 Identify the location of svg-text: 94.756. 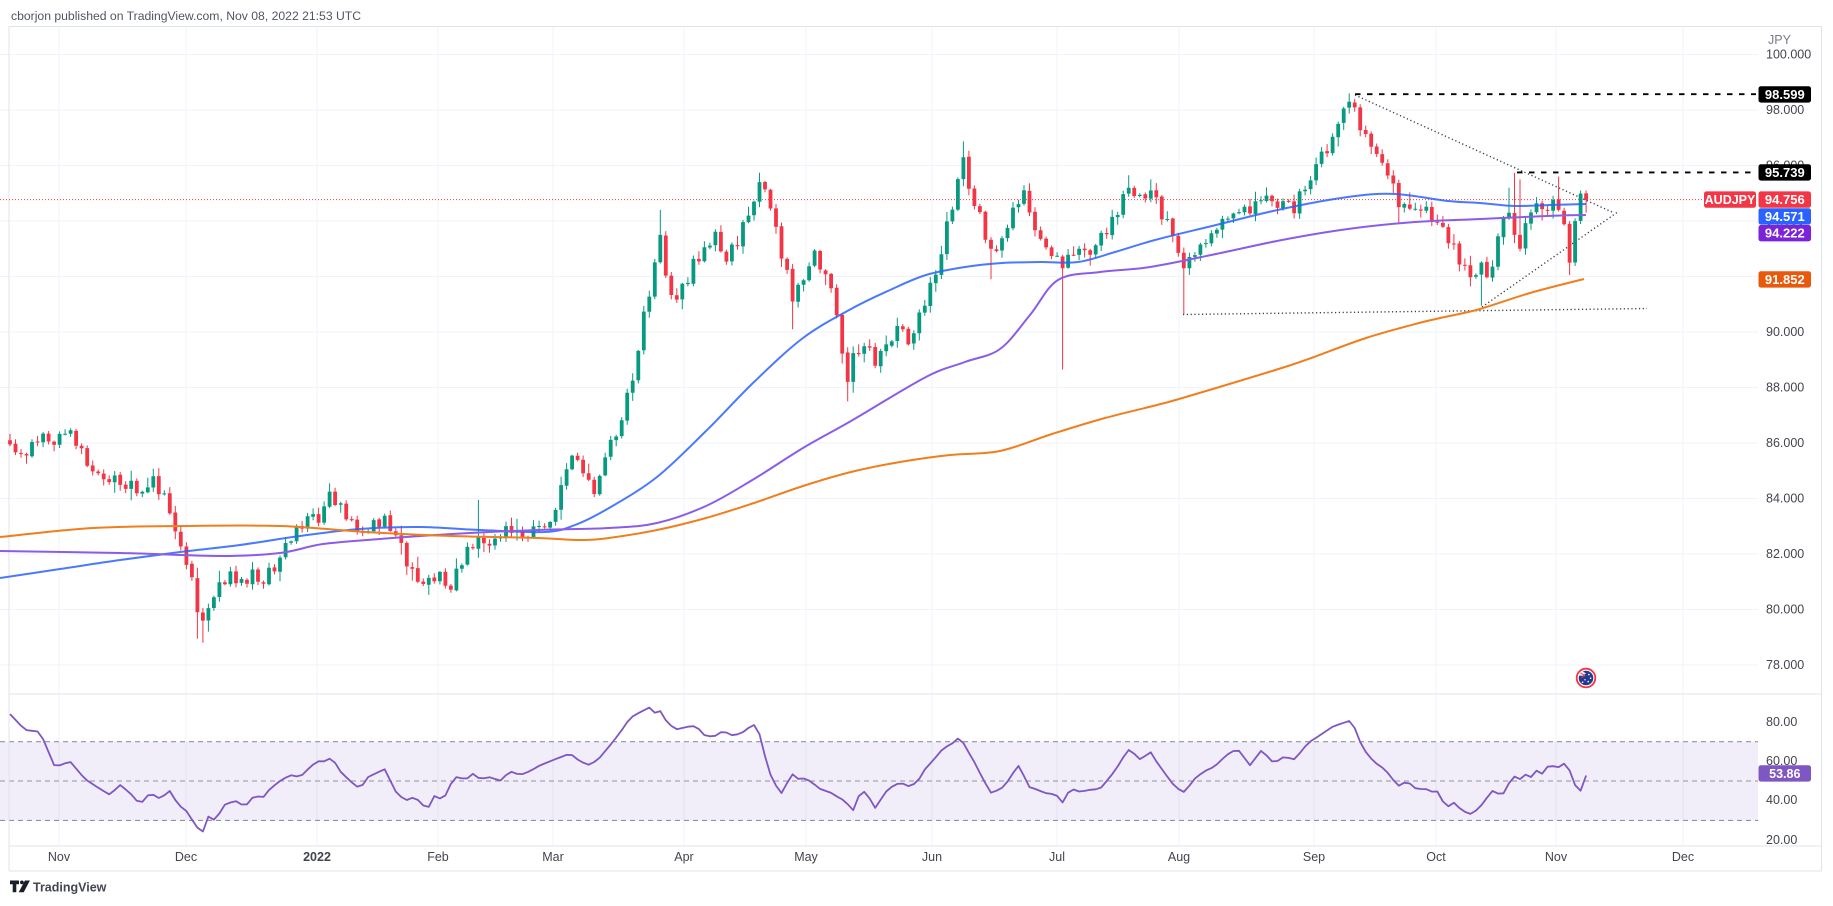
(1785, 199).